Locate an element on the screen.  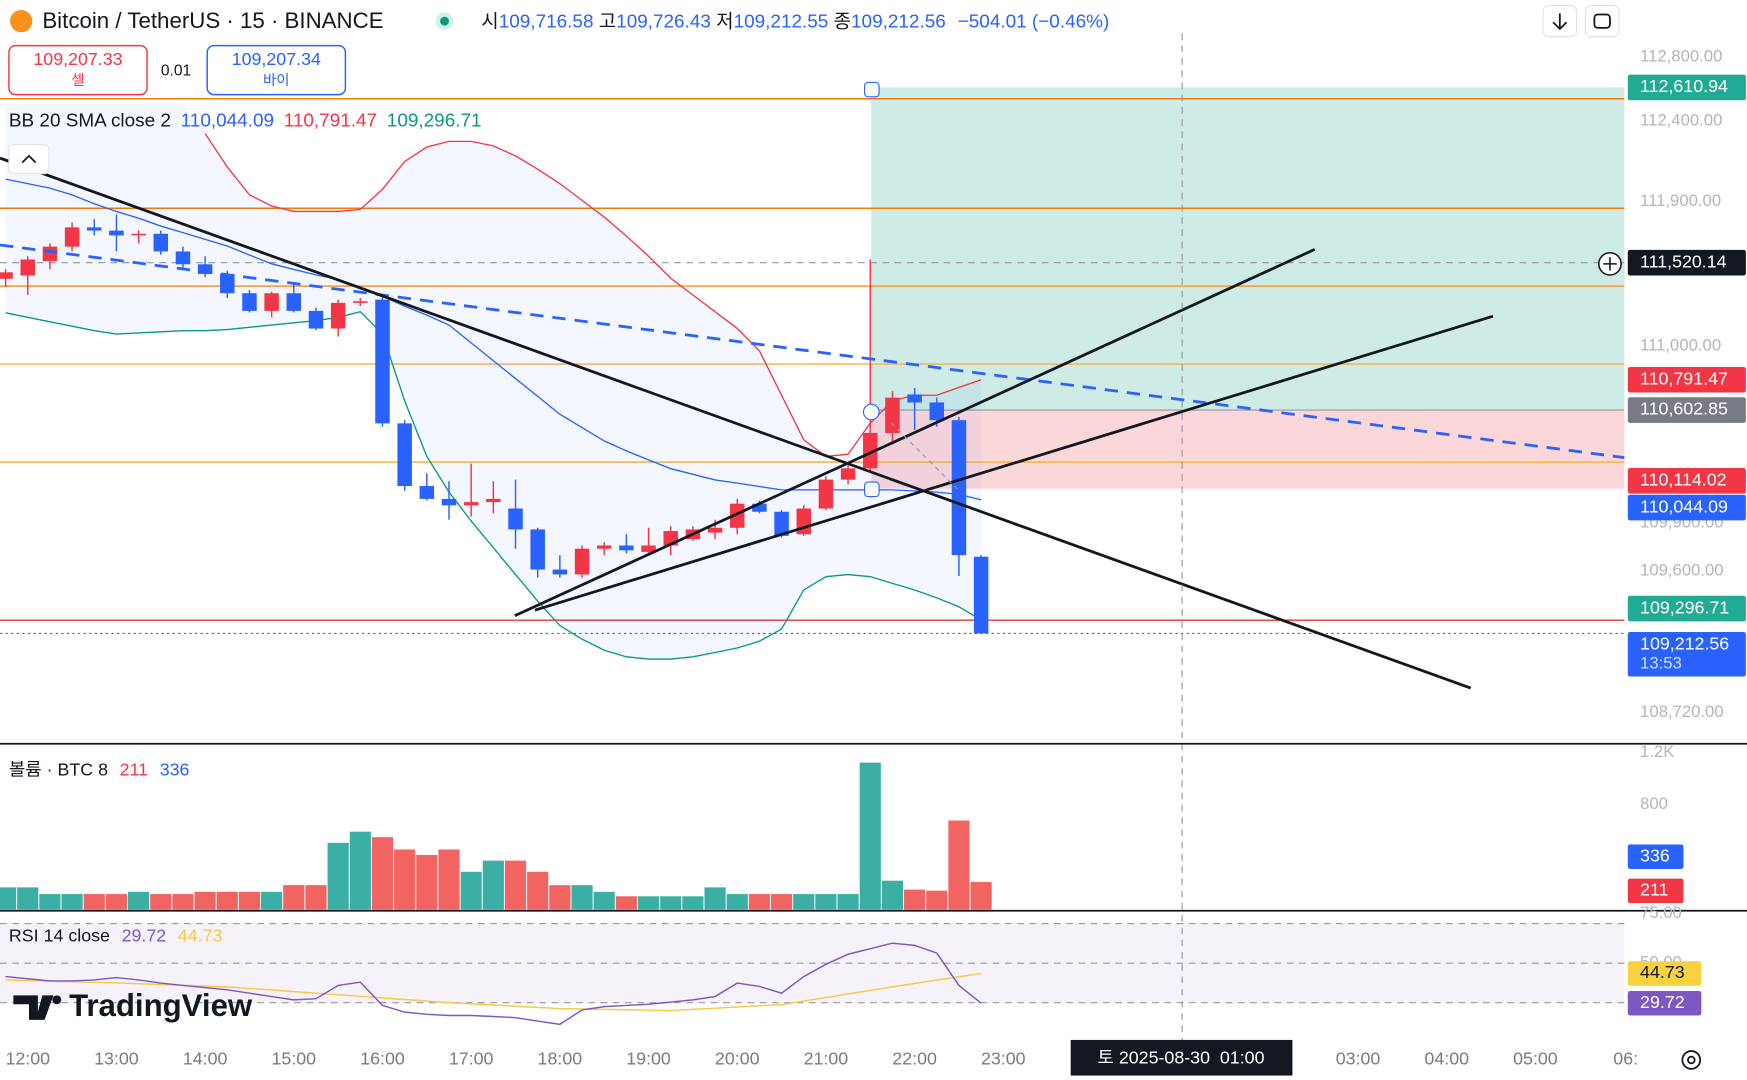
rsi-legend: RSI 14 close 29.72 44.73 is located at coordinates (116, 935).